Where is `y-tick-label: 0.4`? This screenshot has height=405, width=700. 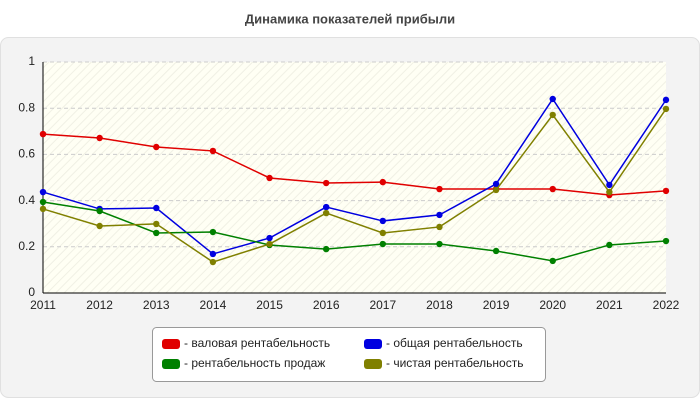
y-tick-label: 0.4 is located at coordinates (26, 200).